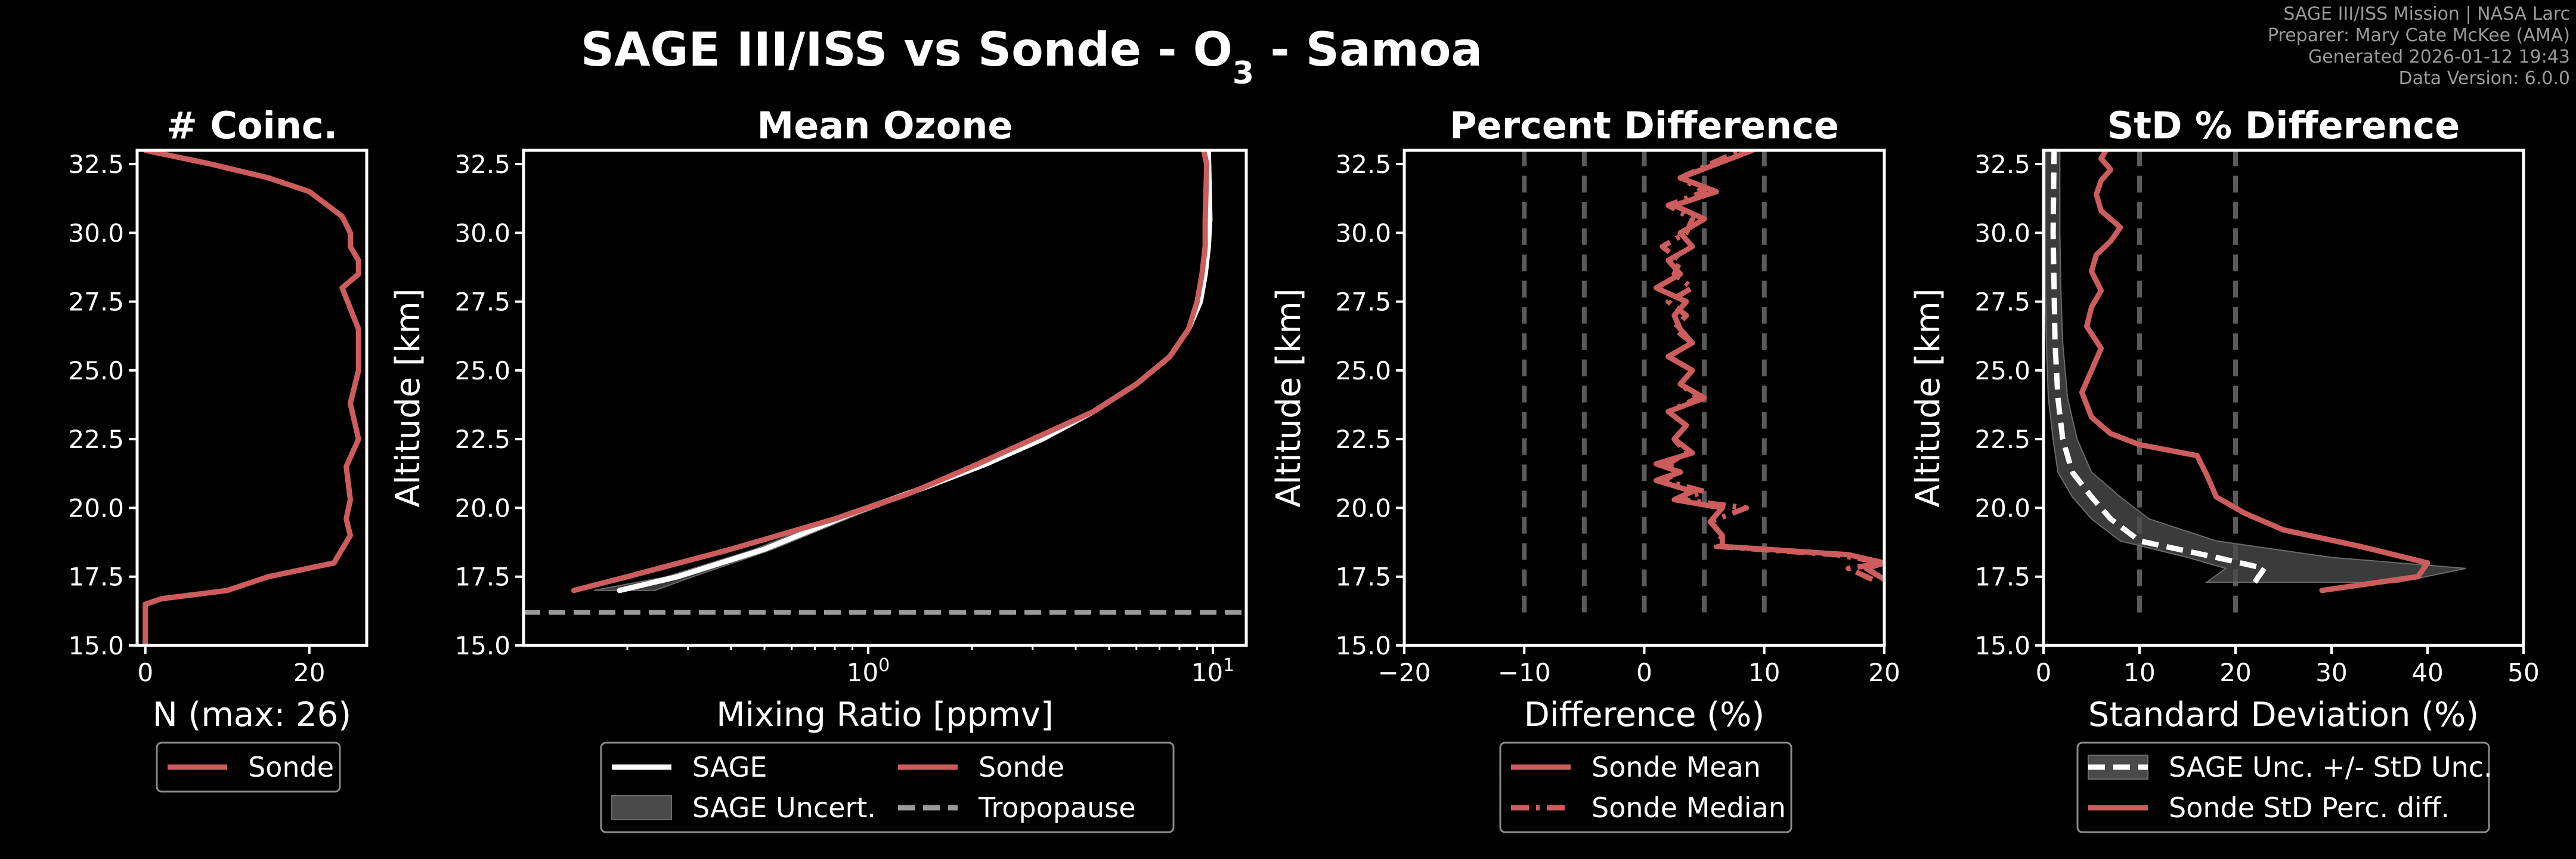 The height and width of the screenshot is (859, 2576). What do you see at coordinates (2331, 767) in the screenshot?
I see `legend-label: SAGE Unc. +/- StD Unc.` at bounding box center [2331, 767].